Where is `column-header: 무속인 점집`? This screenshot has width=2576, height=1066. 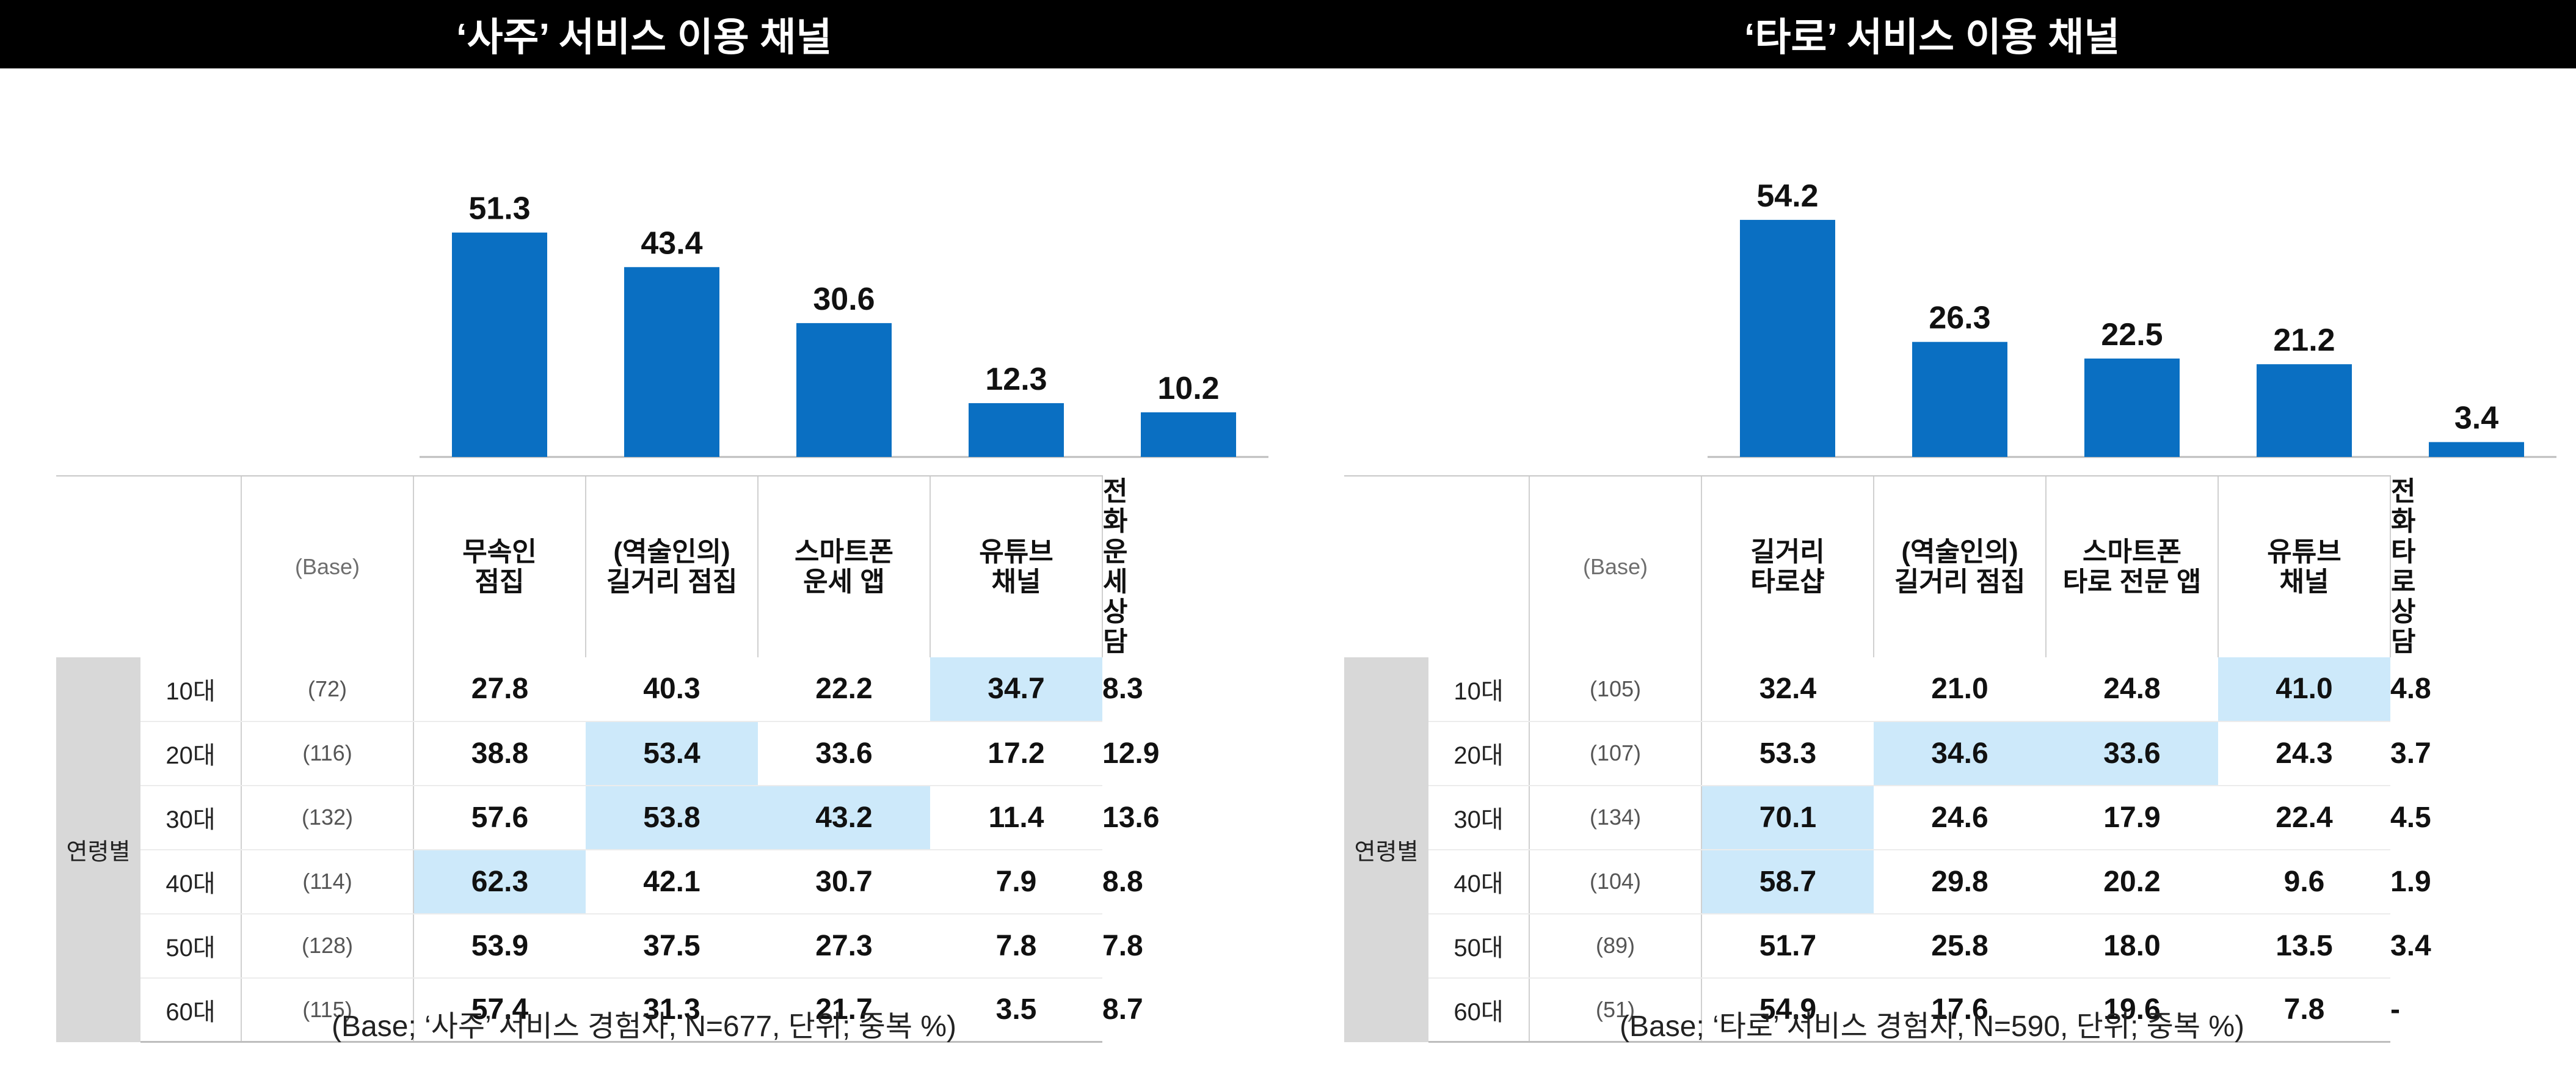
column-header: 무속인 점집 is located at coordinates (500, 566).